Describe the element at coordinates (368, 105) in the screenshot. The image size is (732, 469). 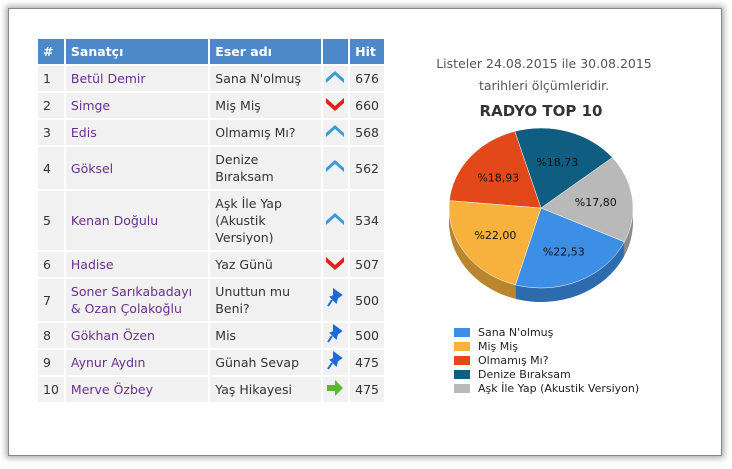
I see `table-cell: 660` at that location.